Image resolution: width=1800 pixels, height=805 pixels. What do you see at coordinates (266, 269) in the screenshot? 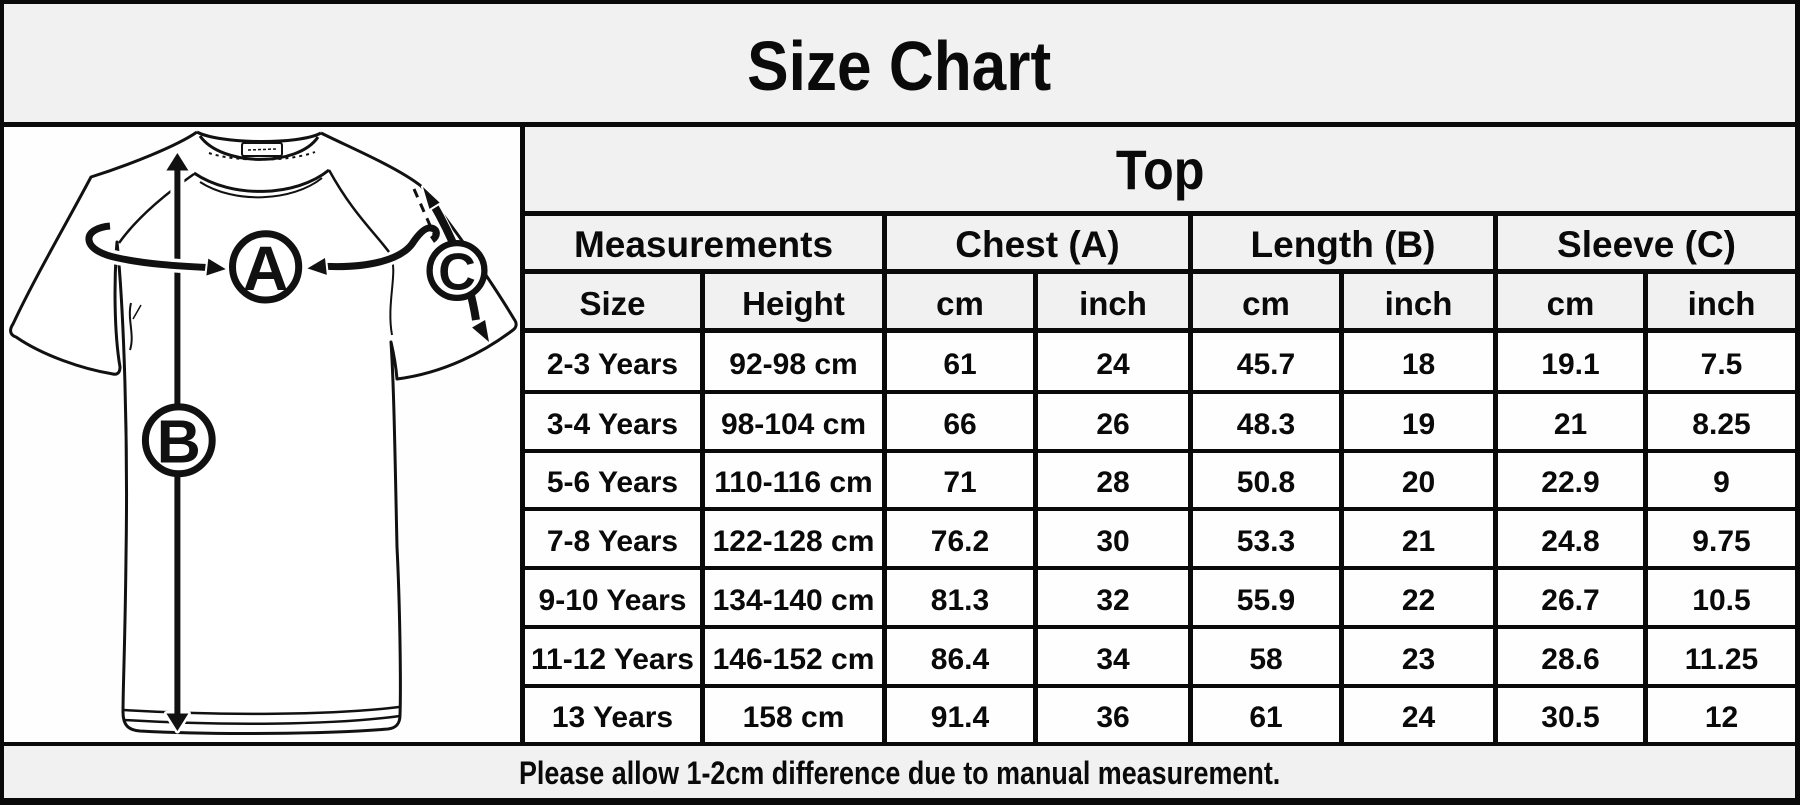
I see `svg-text: A` at bounding box center [266, 269].